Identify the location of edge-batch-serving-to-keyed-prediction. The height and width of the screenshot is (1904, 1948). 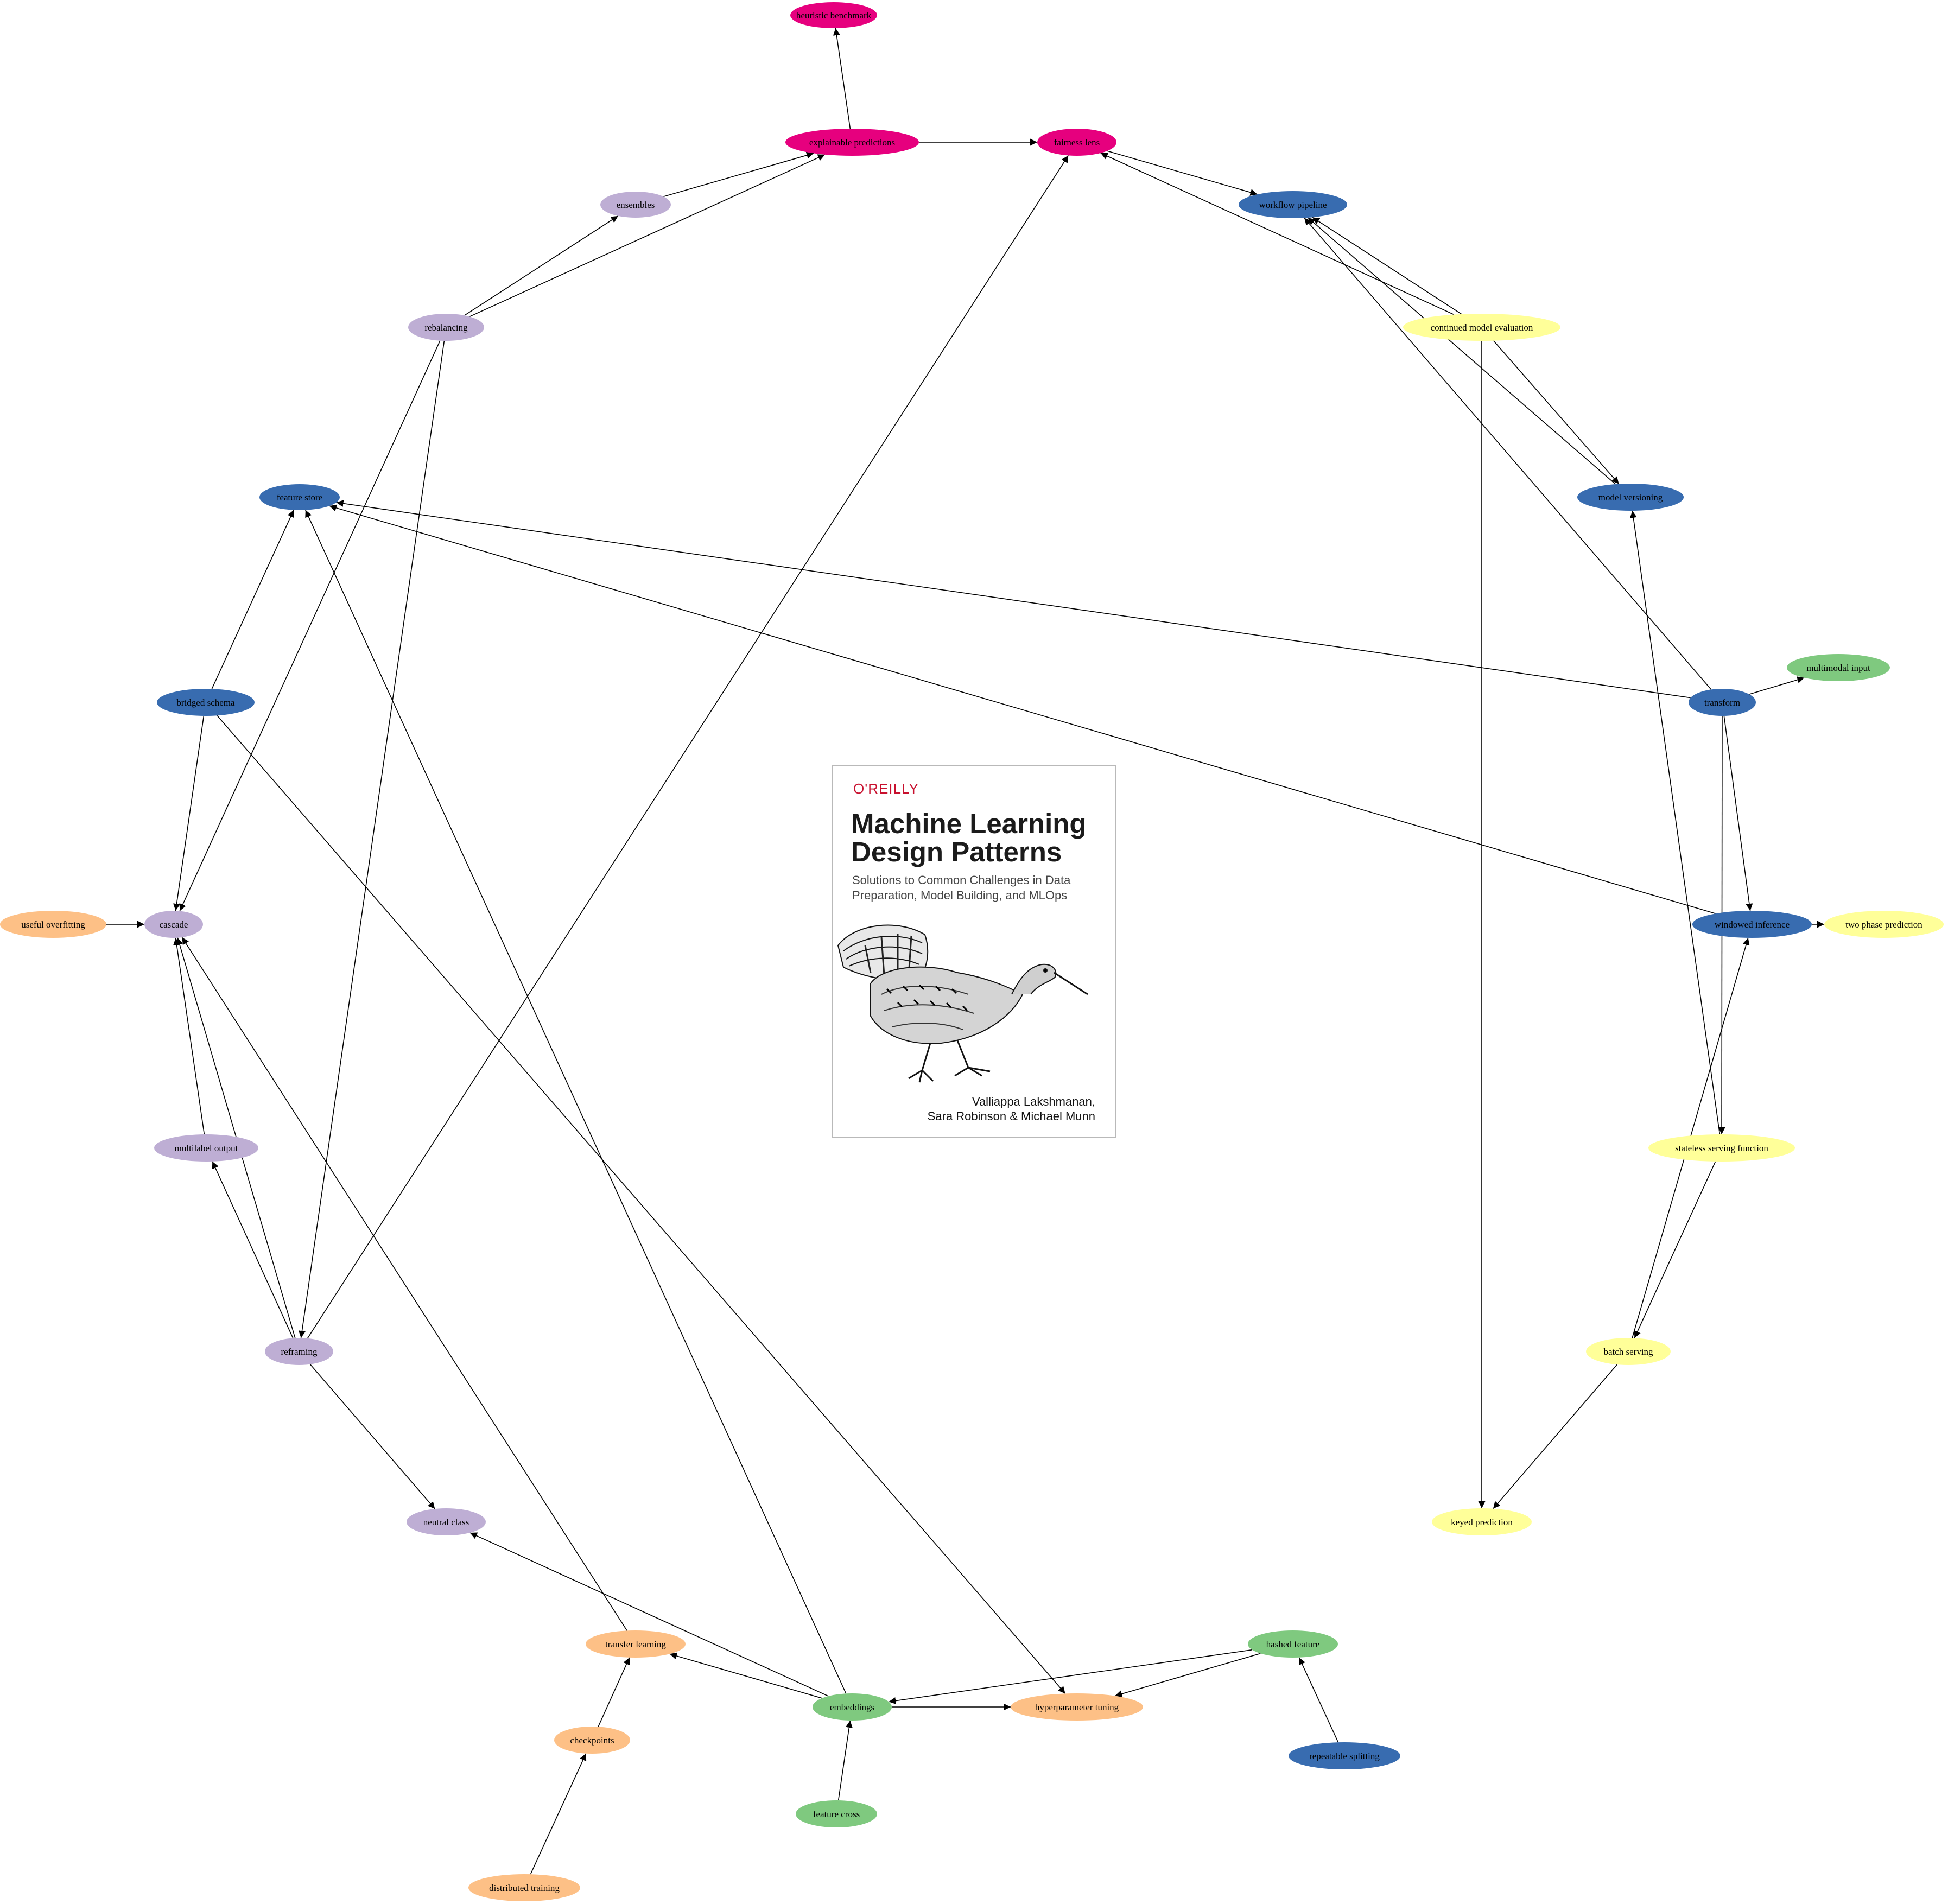
(1555, 1436).